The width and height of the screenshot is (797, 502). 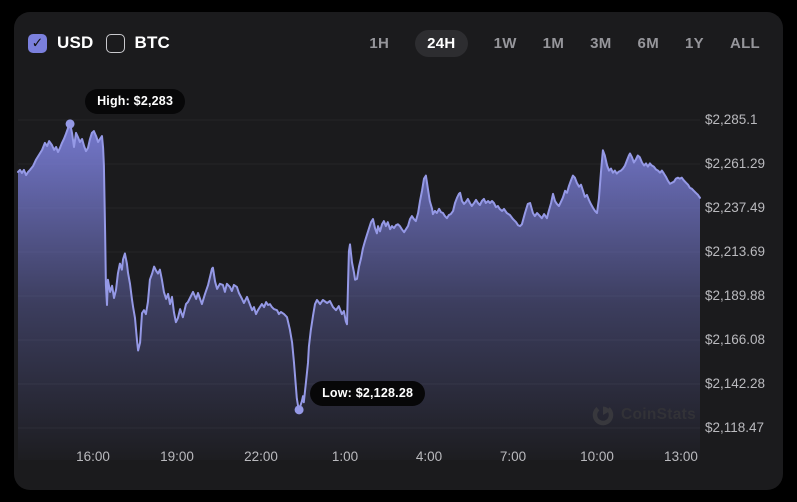 I want to click on btc-checkbox: BTC, so click(x=138, y=43).